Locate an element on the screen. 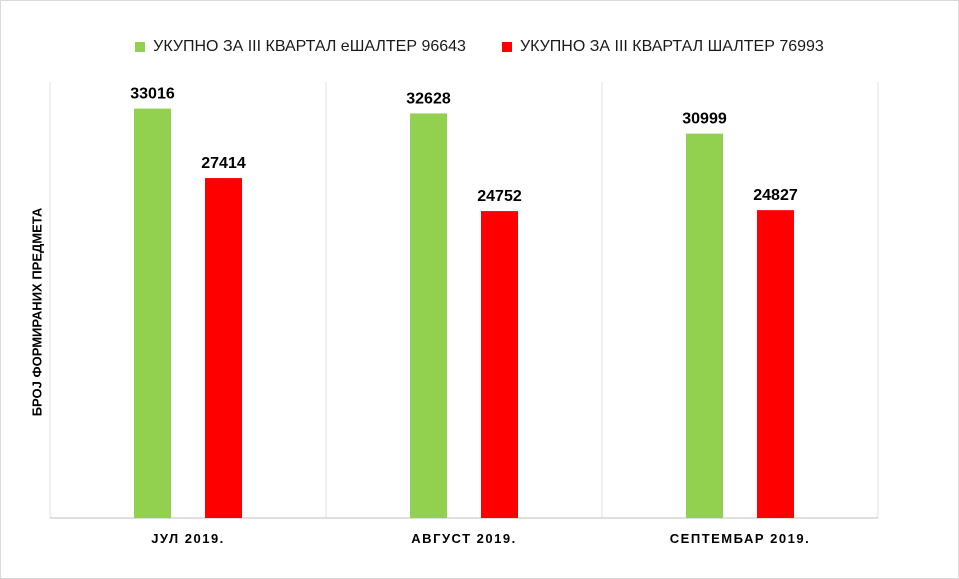 The width and height of the screenshot is (959, 579). data-label: 24752 is located at coordinates (499, 196).